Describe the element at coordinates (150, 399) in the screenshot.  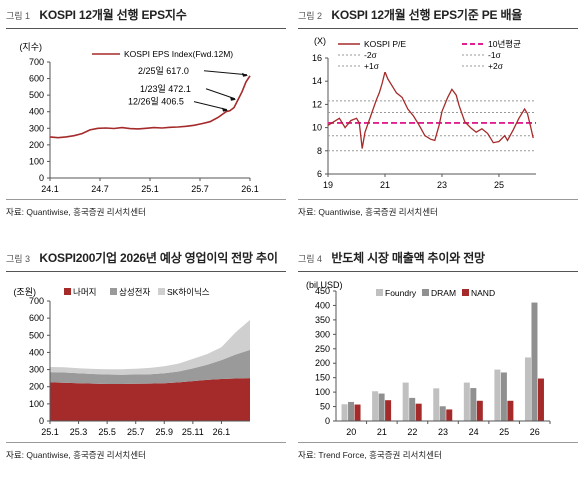
I see `area-rest` at that location.